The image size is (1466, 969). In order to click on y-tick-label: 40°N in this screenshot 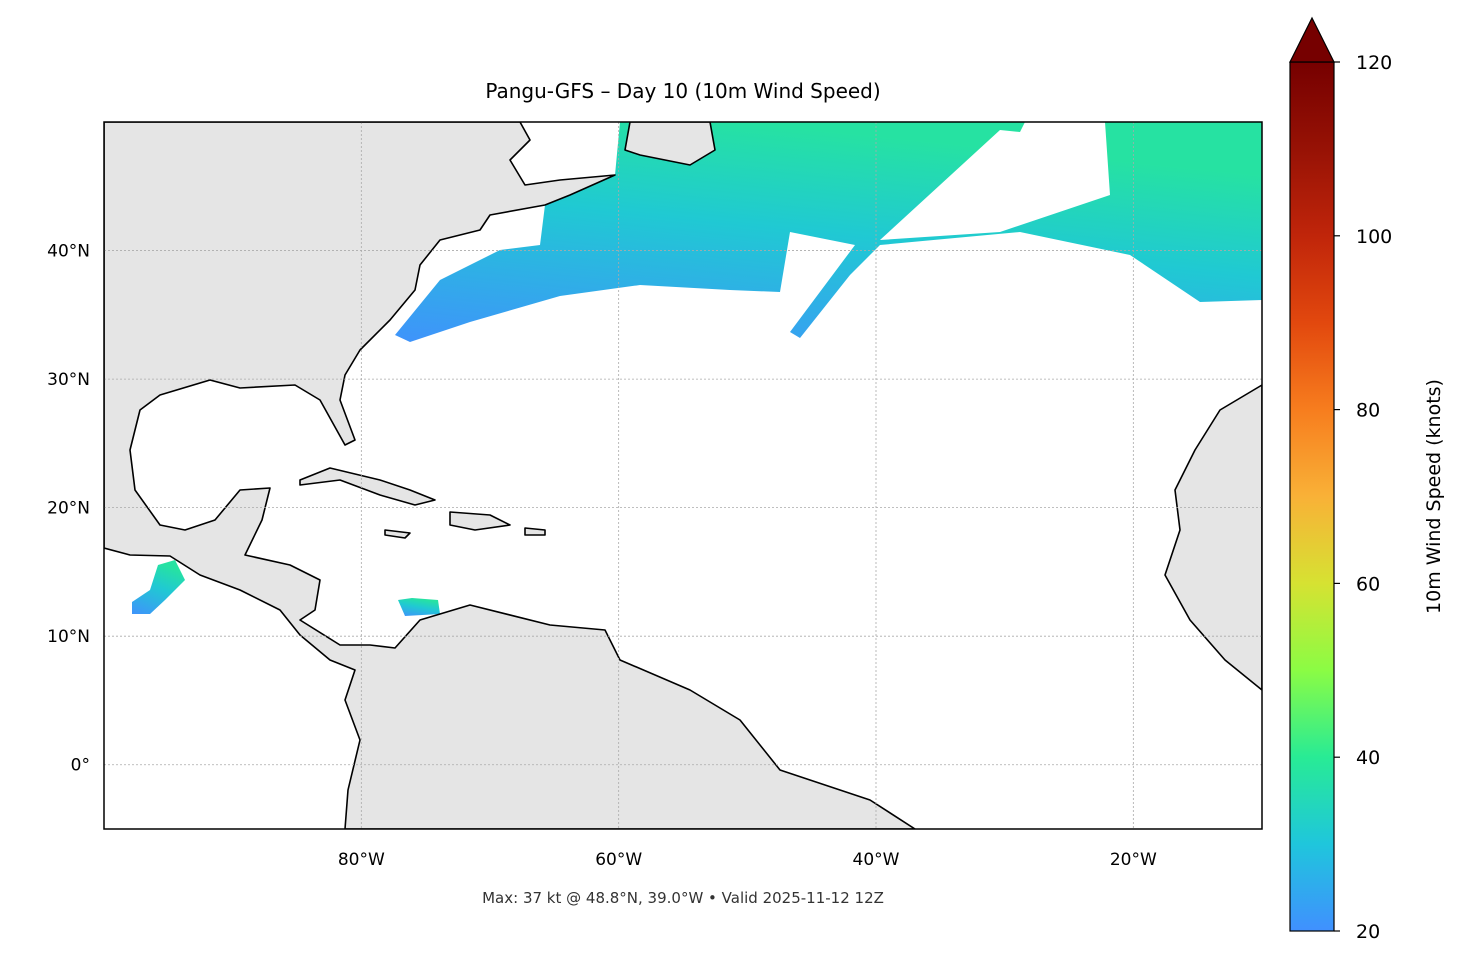, I will do `click(68, 252)`.